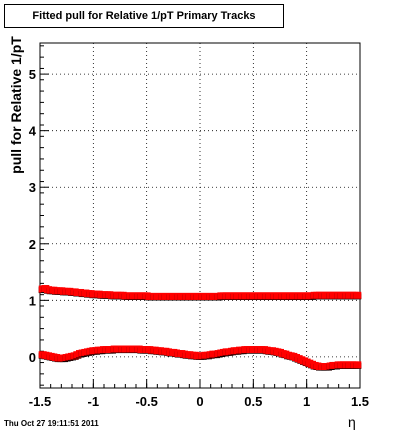 Image resolution: width=400 pixels, height=433 pixels. Describe the element at coordinates (40, 401) in the screenshot. I see `x-tick-label: -1.5` at that location.